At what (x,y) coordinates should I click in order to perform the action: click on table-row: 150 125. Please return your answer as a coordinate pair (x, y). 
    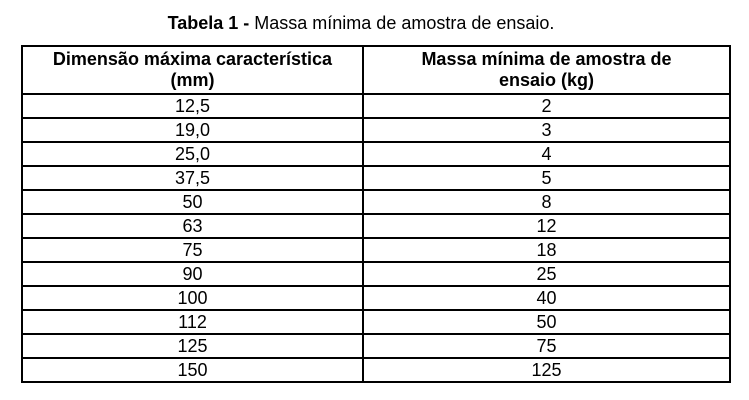
    Looking at the image, I should click on (376, 370).